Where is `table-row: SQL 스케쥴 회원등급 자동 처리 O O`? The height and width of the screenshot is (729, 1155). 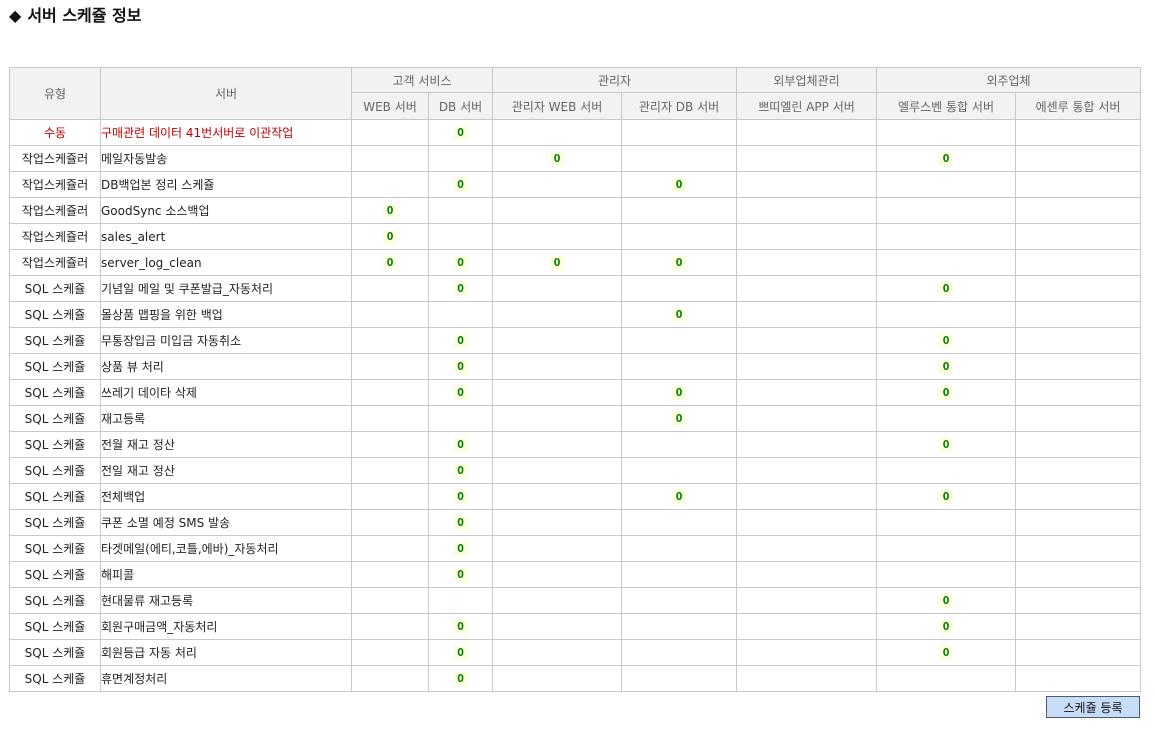
table-row: SQL 스케쥴 회원등급 자동 처리 O O is located at coordinates (575, 652).